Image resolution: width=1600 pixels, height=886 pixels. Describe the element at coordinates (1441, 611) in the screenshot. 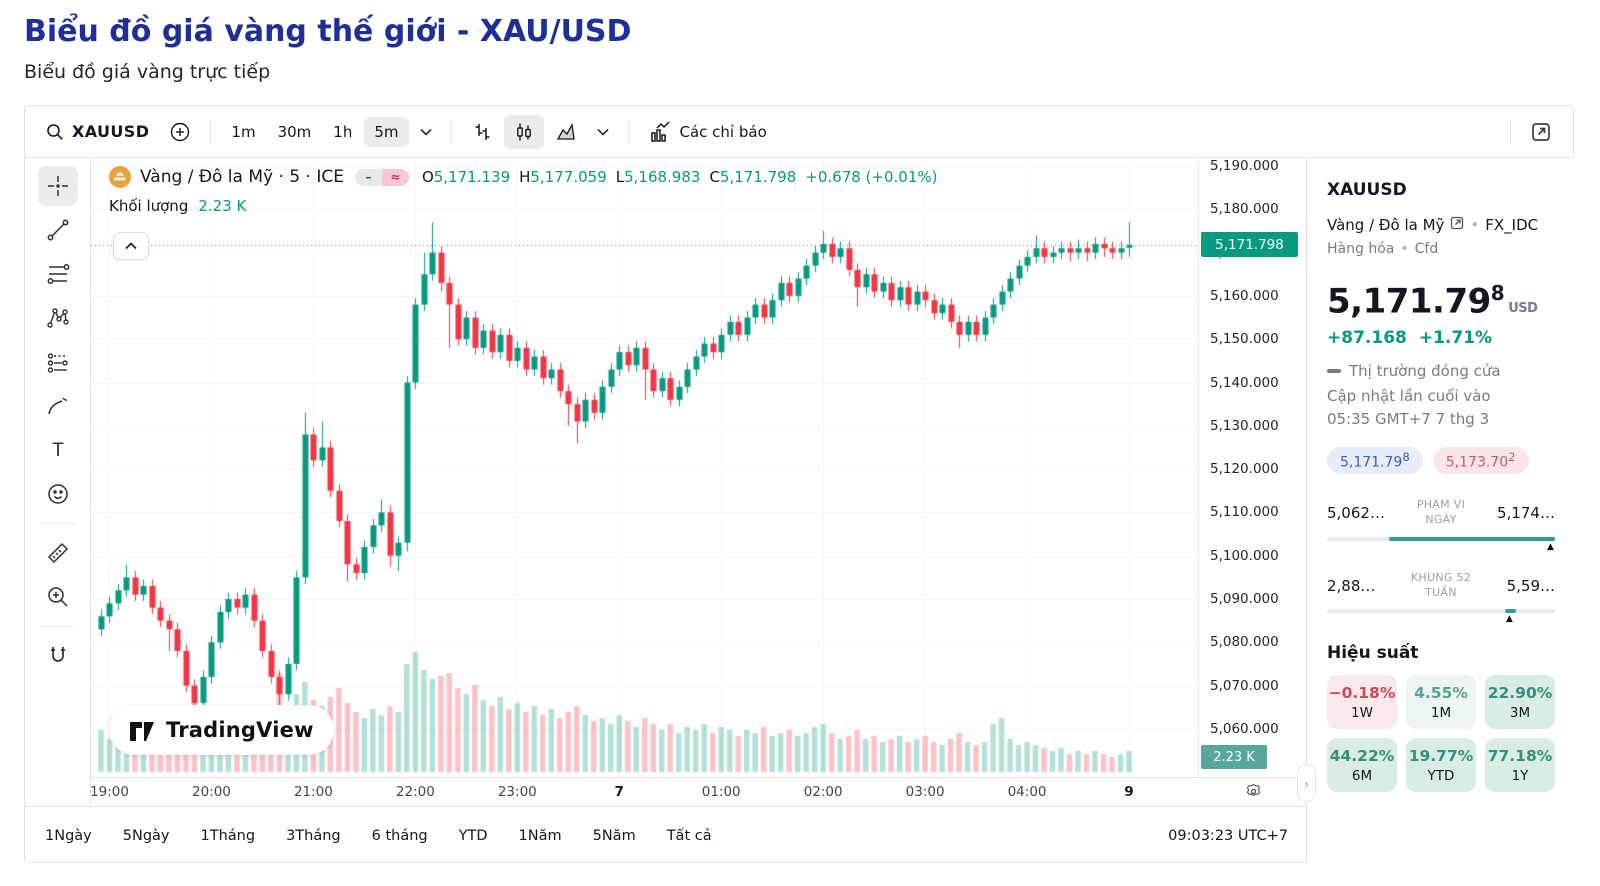

I see `week52-range-bar` at that location.